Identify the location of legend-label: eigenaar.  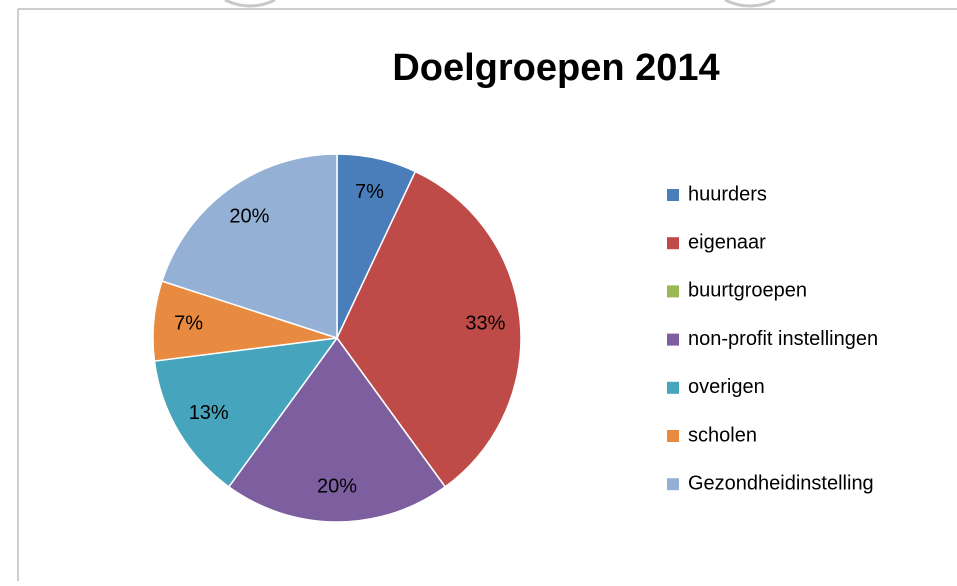
(727, 242).